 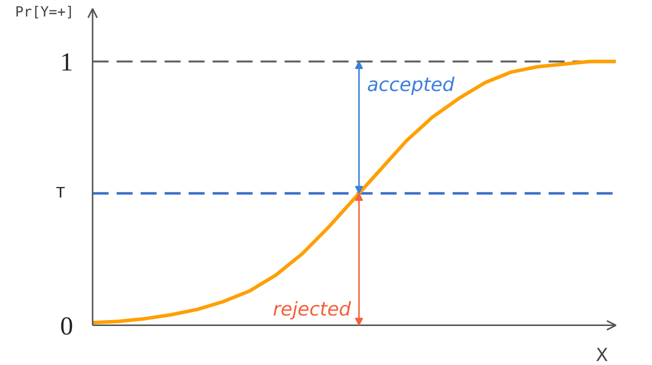 What do you see at coordinates (312, 309) in the screenshot?
I see `annotation: rejected` at bounding box center [312, 309].